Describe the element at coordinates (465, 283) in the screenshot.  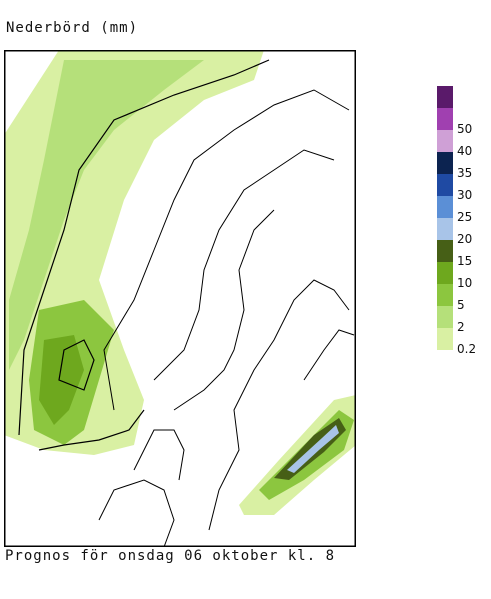
I see `legend-label: 10` at that location.